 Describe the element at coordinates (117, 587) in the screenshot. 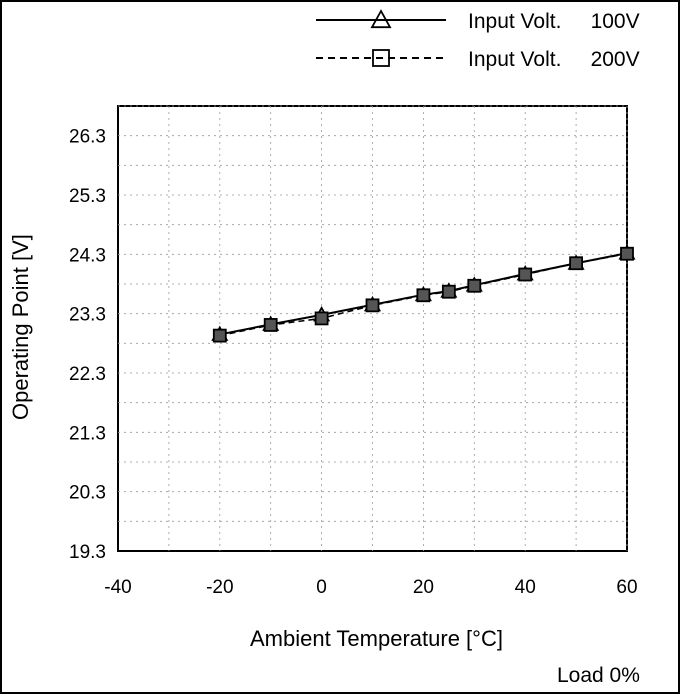

I see `x-tick-label: -40` at that location.